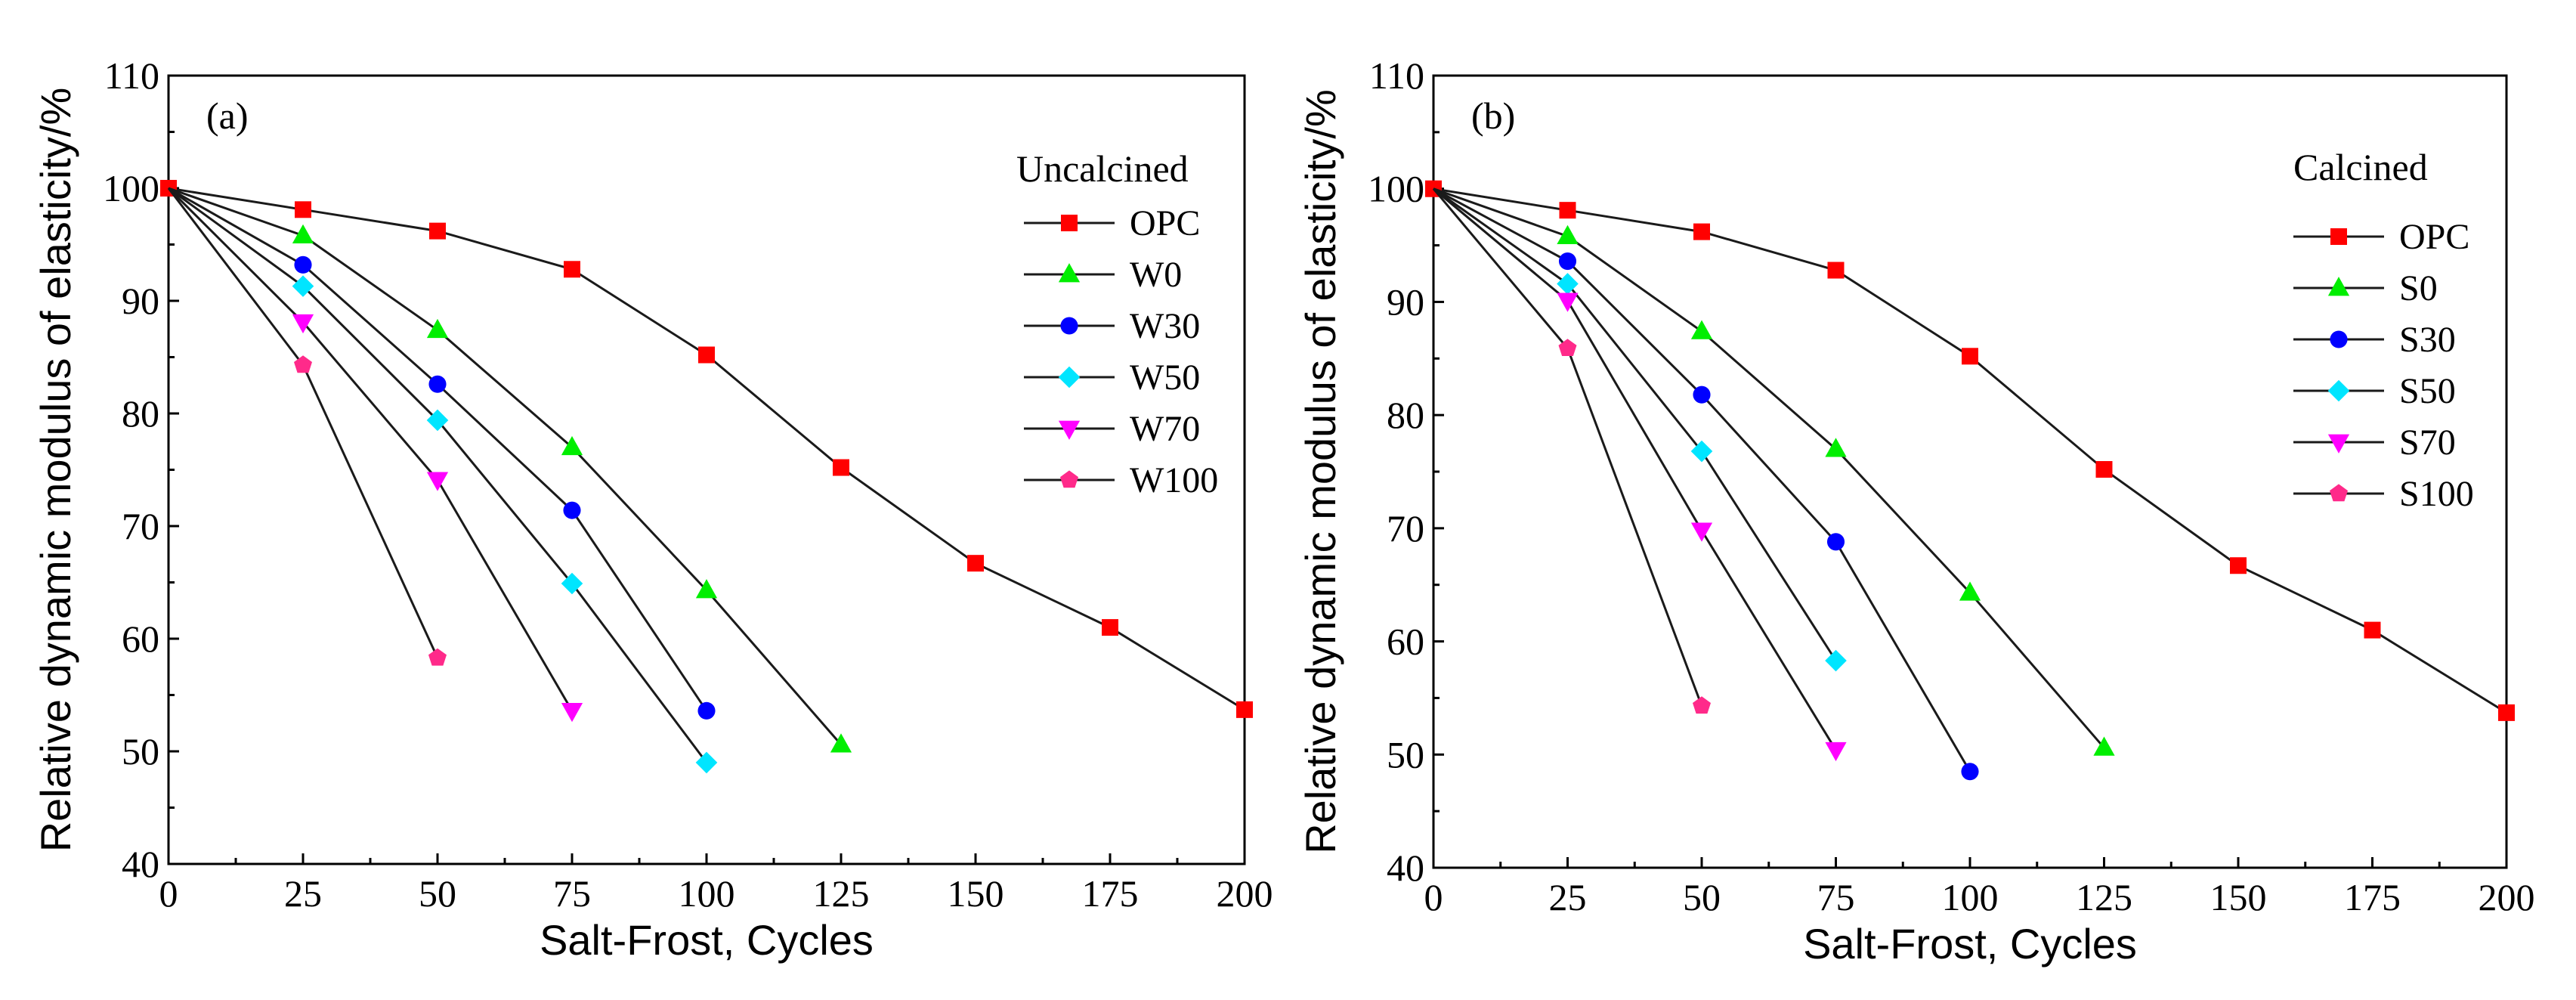 The width and height of the screenshot is (2576, 1000). I want to click on legend-item: S100, so click(2383, 494).